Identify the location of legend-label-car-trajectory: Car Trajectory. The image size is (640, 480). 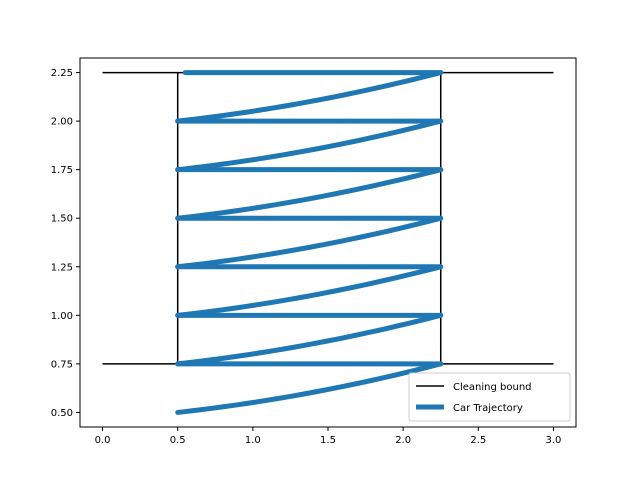
(488, 408).